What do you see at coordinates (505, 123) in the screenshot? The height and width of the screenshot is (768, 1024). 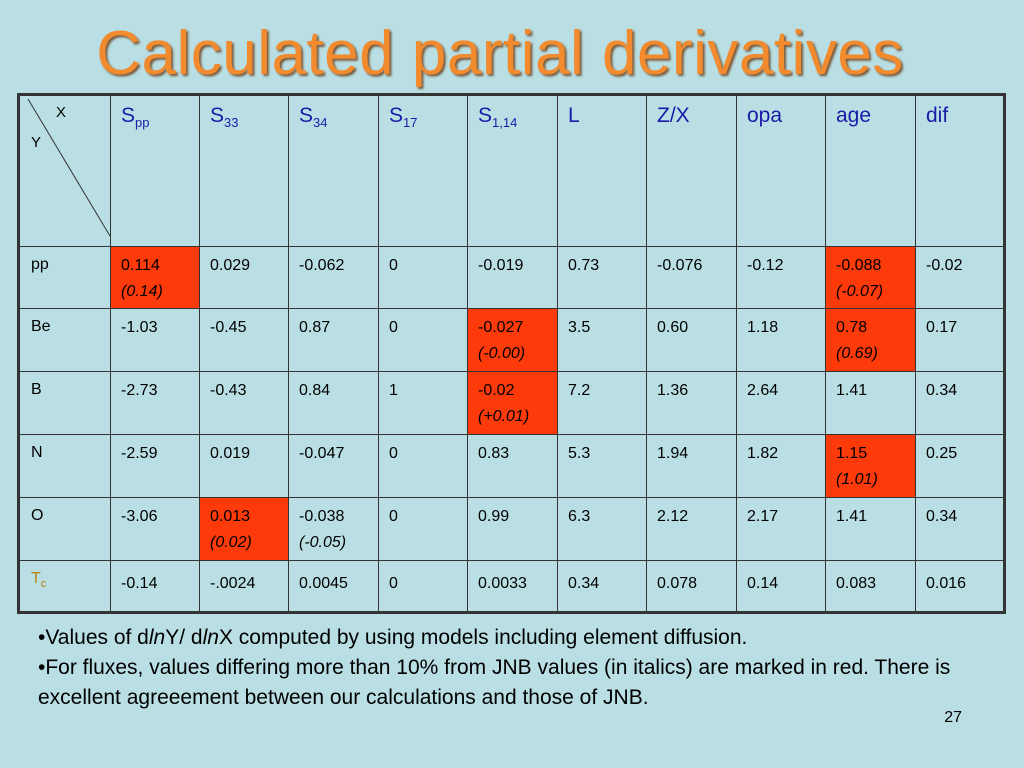 I see `column-header-sub: 1,14` at bounding box center [505, 123].